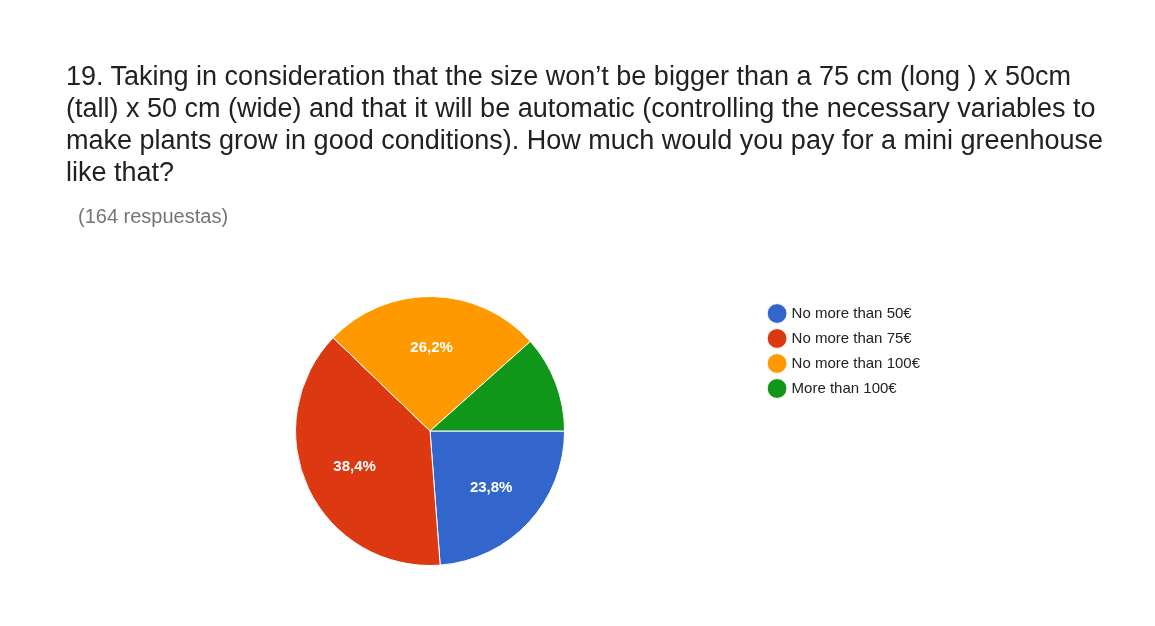  I want to click on data-label: 23,8%, so click(491, 486).